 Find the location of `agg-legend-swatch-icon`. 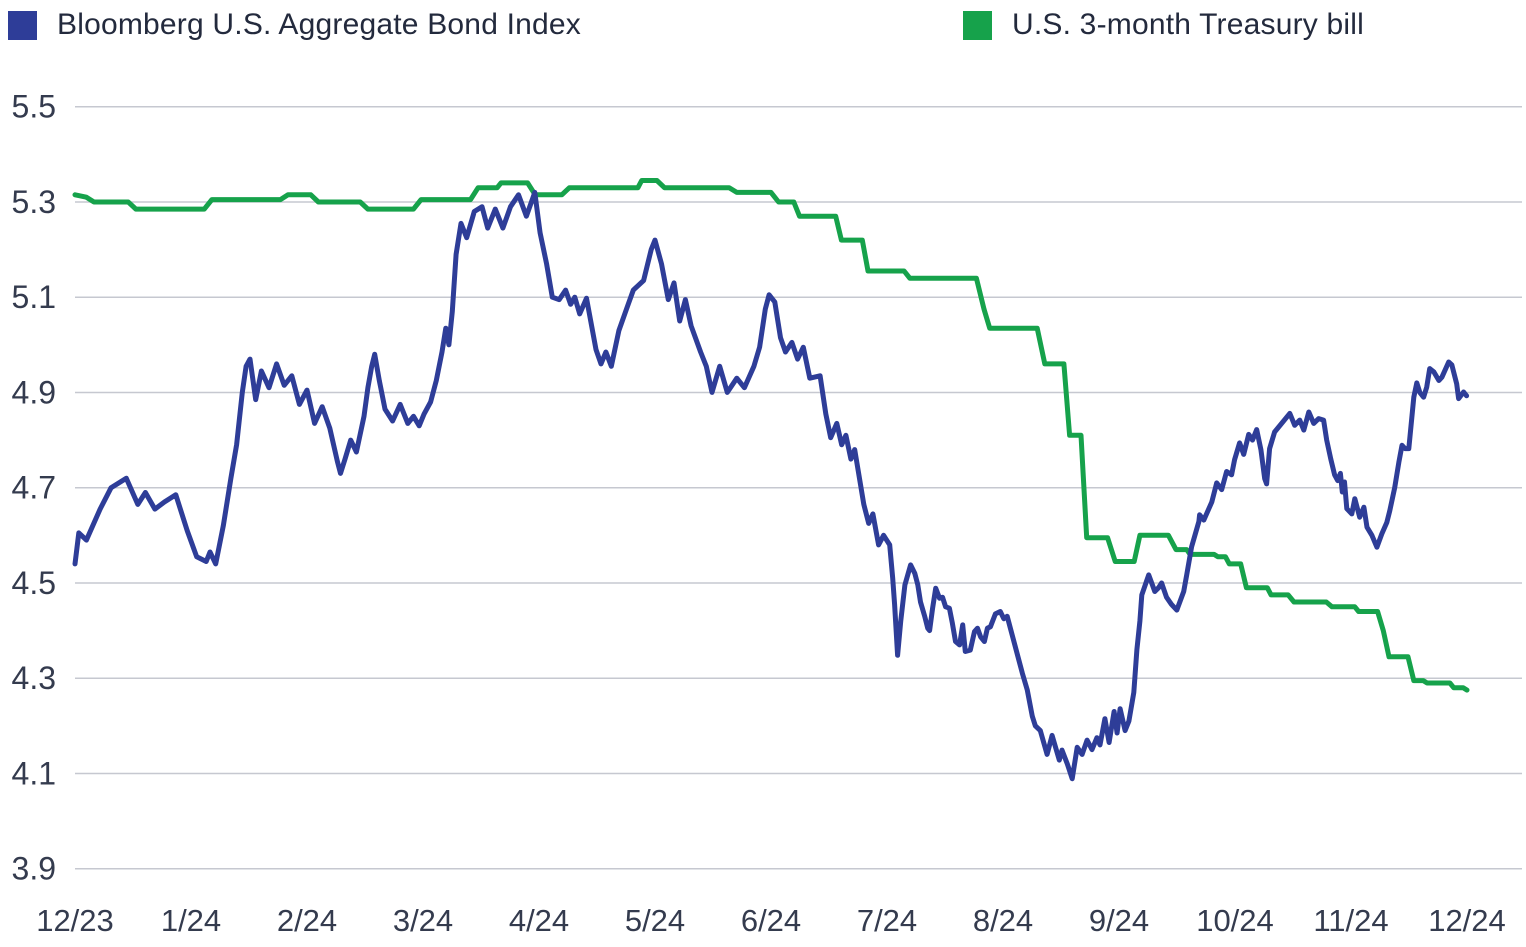

agg-legend-swatch-icon is located at coordinates (22, 25).